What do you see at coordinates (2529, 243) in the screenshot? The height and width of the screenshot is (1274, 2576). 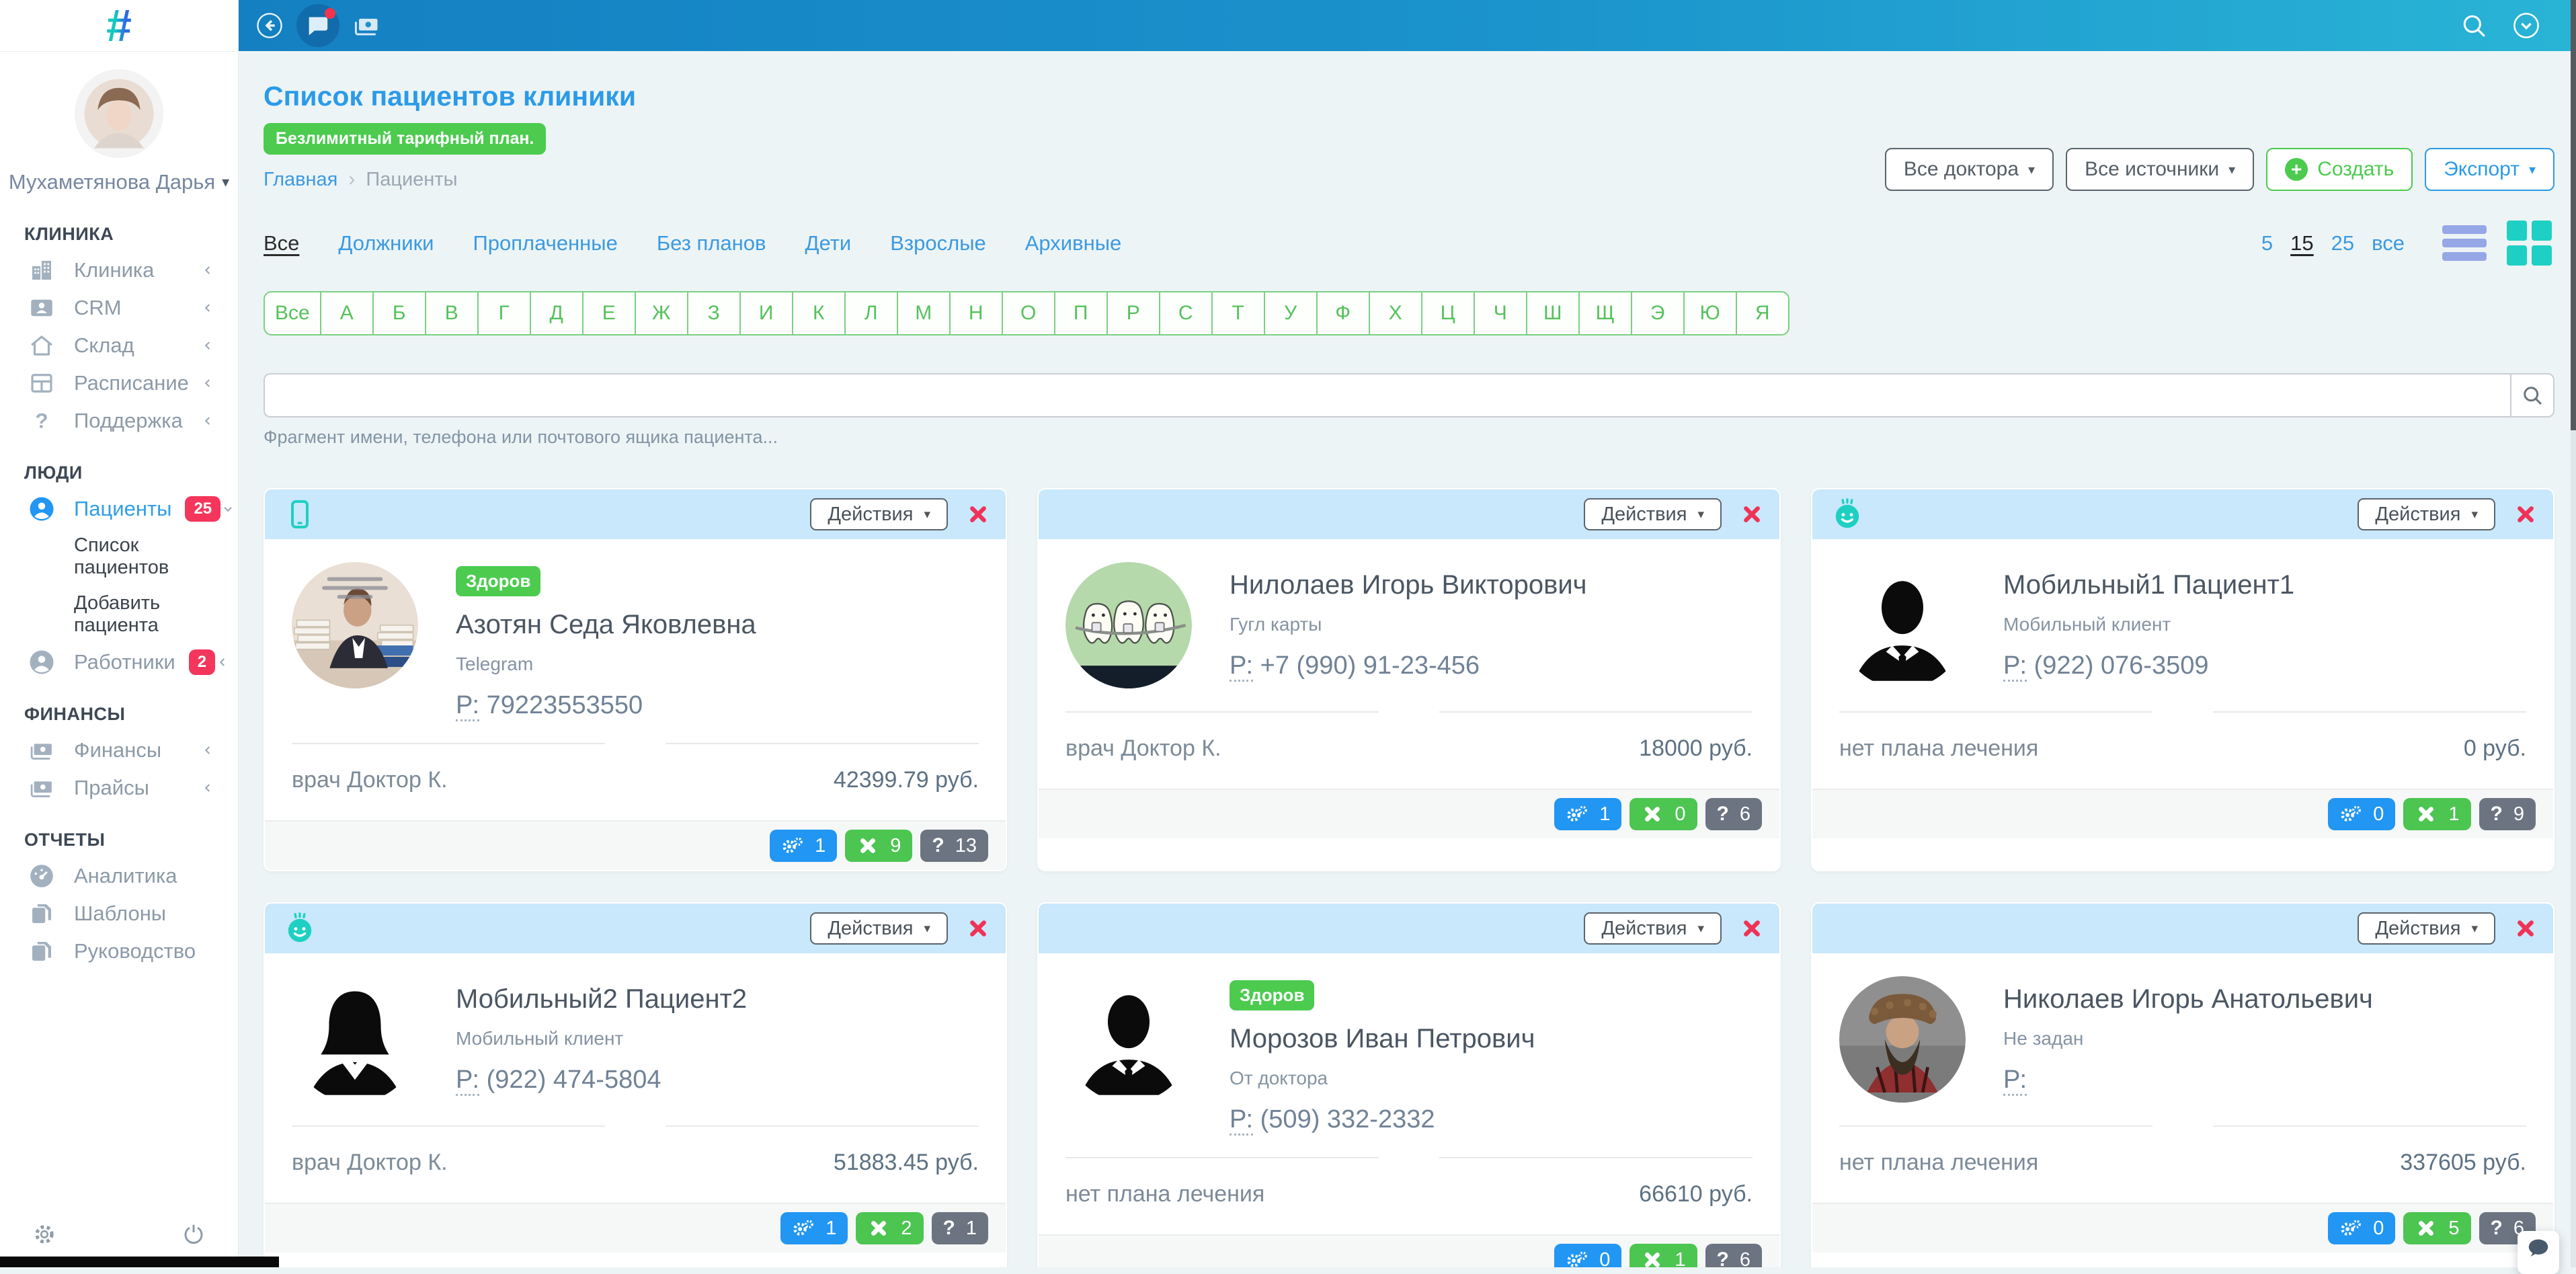 I see `grid-view-icon` at bounding box center [2529, 243].